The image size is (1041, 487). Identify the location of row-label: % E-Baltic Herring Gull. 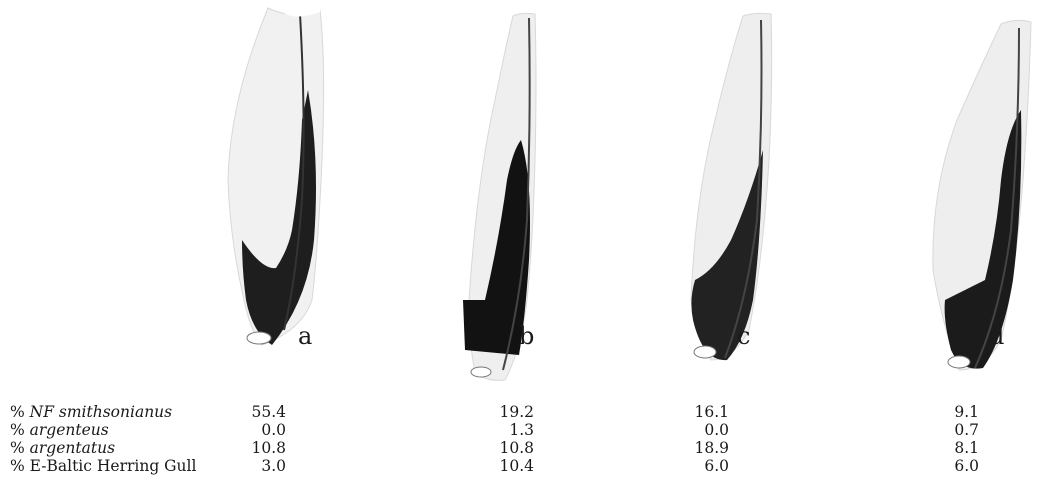
(103, 466).